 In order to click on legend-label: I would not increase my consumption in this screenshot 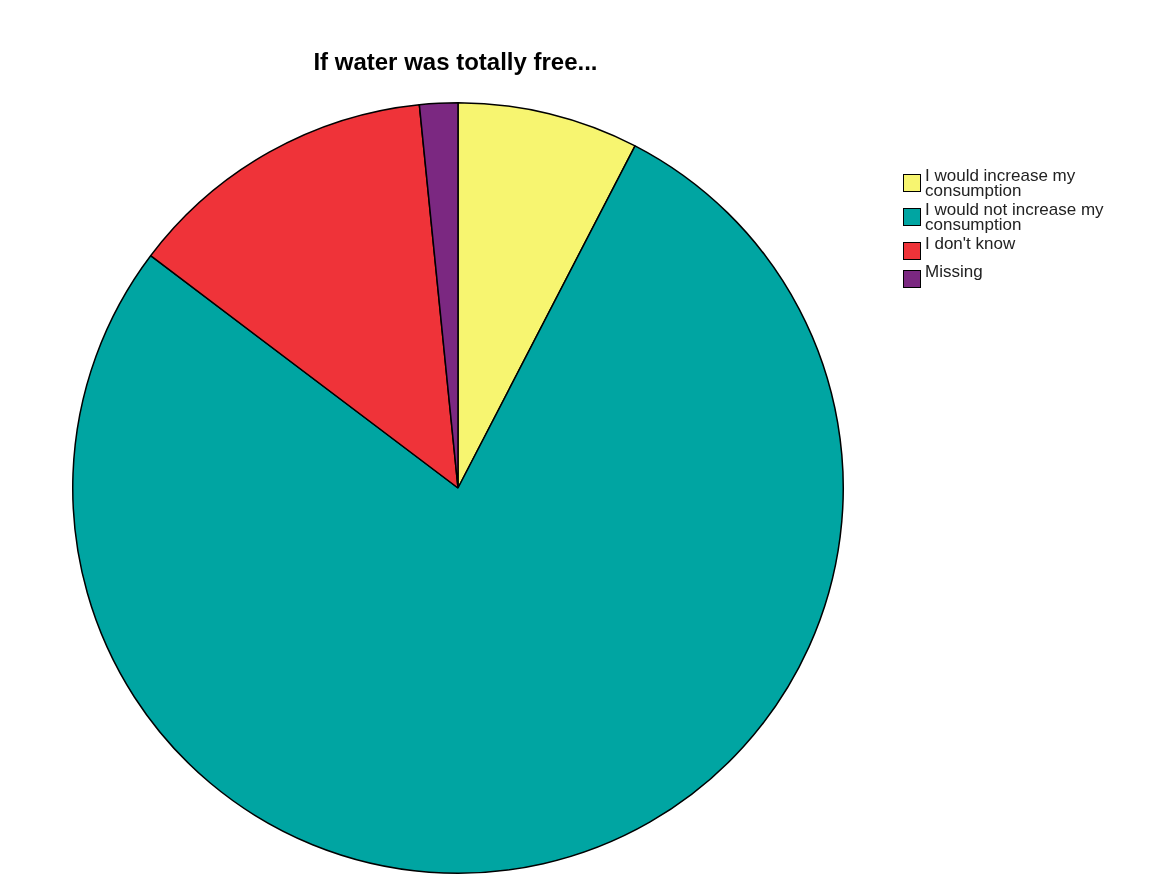, I will do `click(1015, 217)`.